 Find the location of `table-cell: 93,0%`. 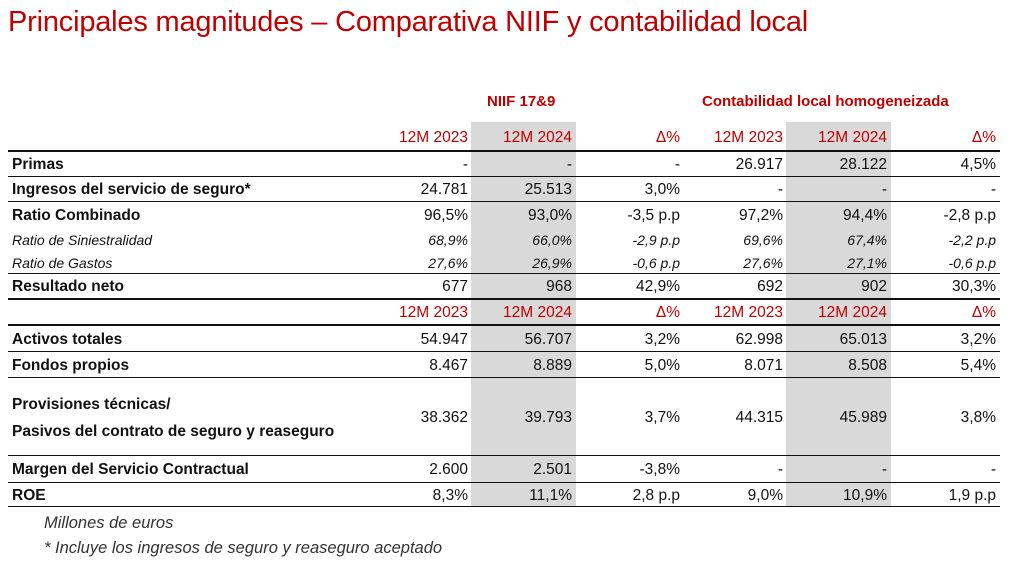

table-cell: 93,0% is located at coordinates (550, 215).